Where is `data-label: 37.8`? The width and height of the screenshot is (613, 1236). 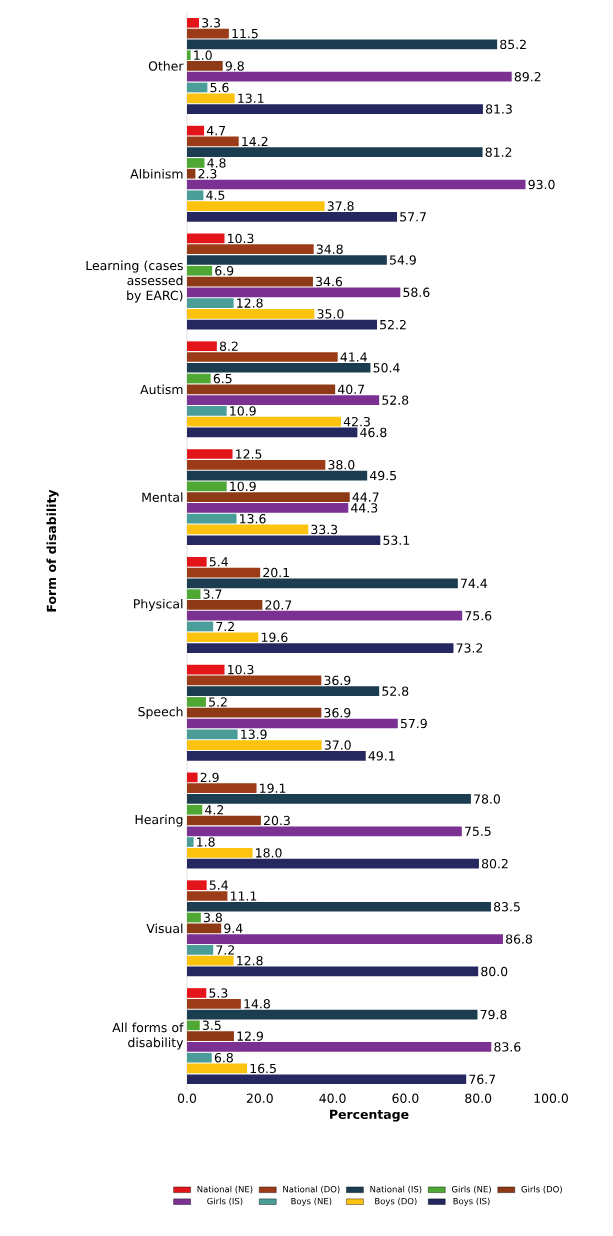 data-label: 37.8 is located at coordinates (340, 206).